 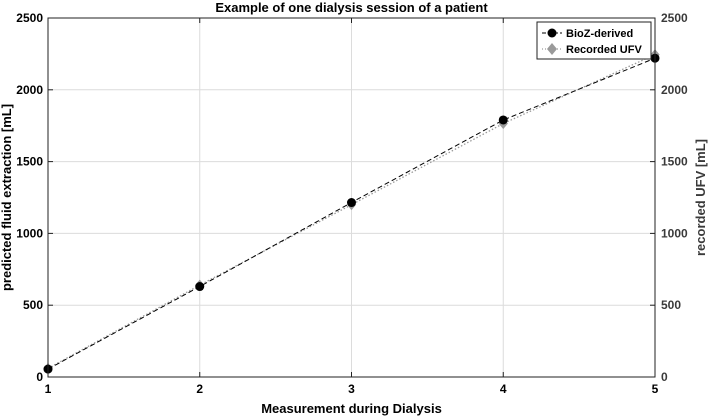 I want to click on legend-box, so click(x=594, y=40).